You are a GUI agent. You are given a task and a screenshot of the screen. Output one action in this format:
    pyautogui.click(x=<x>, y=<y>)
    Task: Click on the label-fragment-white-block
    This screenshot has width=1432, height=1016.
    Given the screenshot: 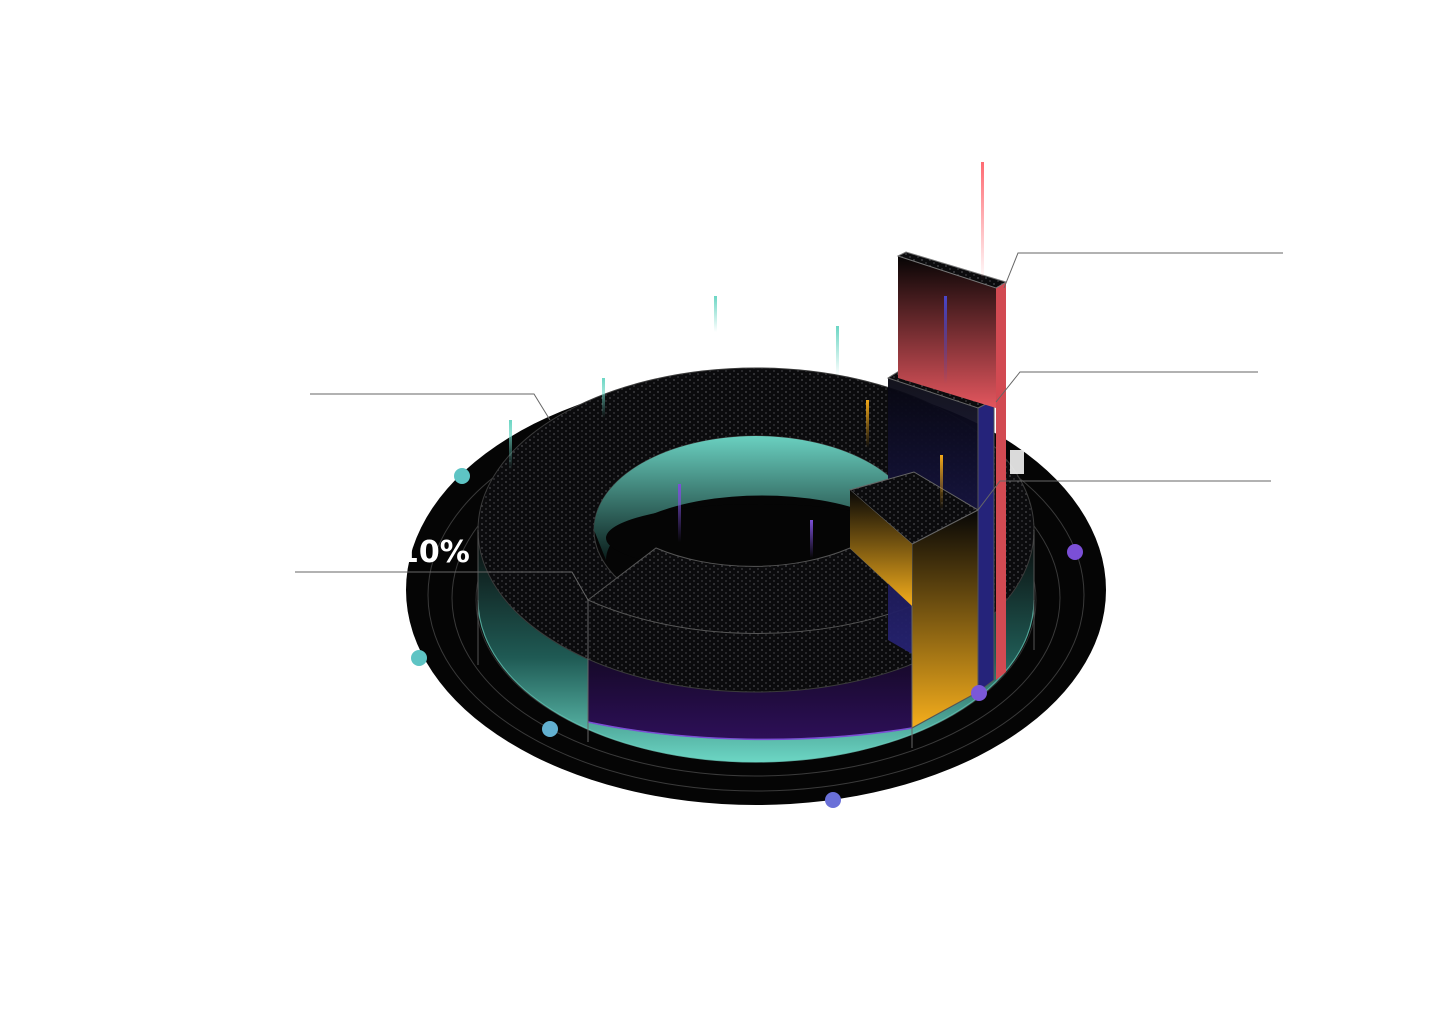 What is the action you would take?
    pyautogui.click(x=1017, y=462)
    